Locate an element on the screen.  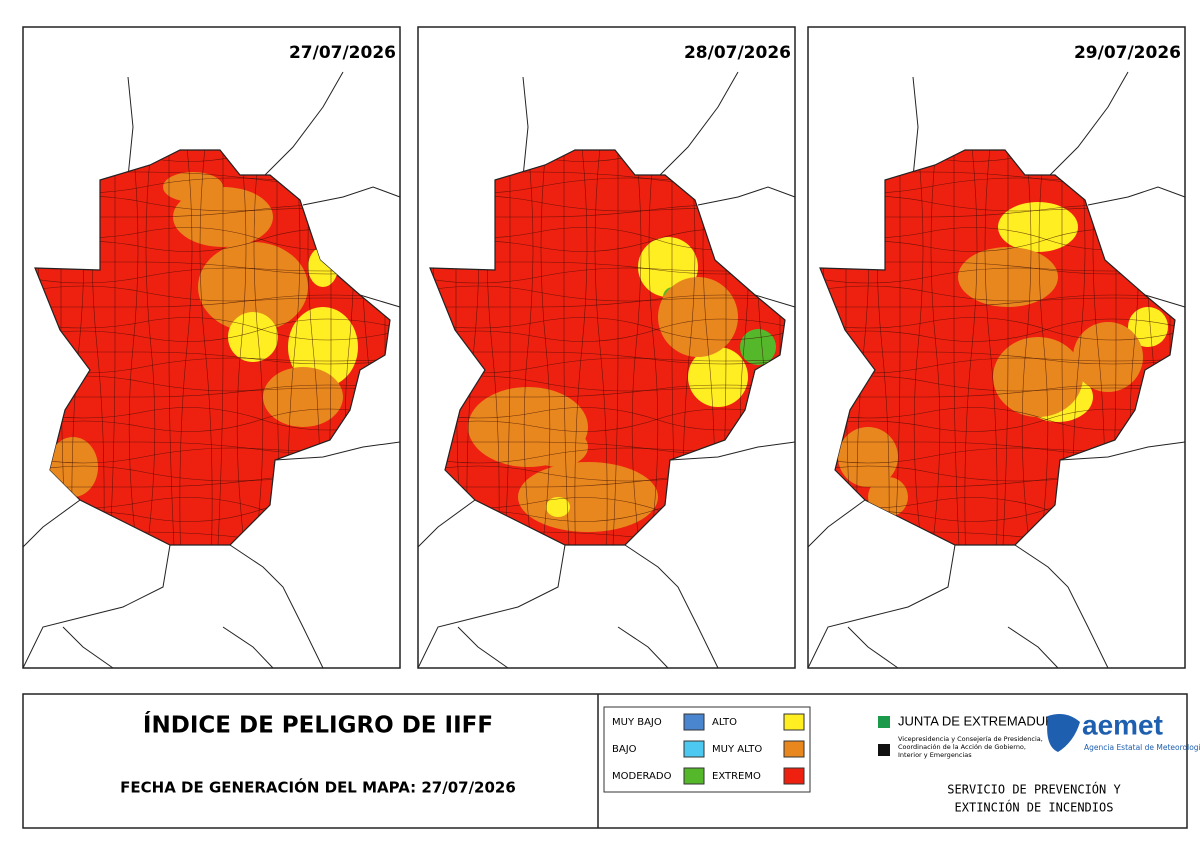
region-fill is located at coordinates (997, 347).